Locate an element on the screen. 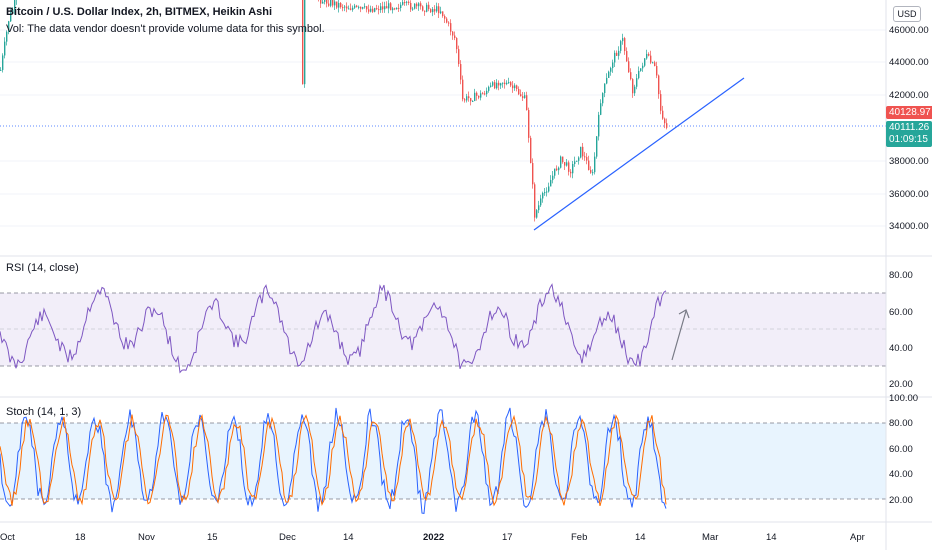 The image size is (932, 550). stoch-tick: 80.00 is located at coordinates (901, 423).